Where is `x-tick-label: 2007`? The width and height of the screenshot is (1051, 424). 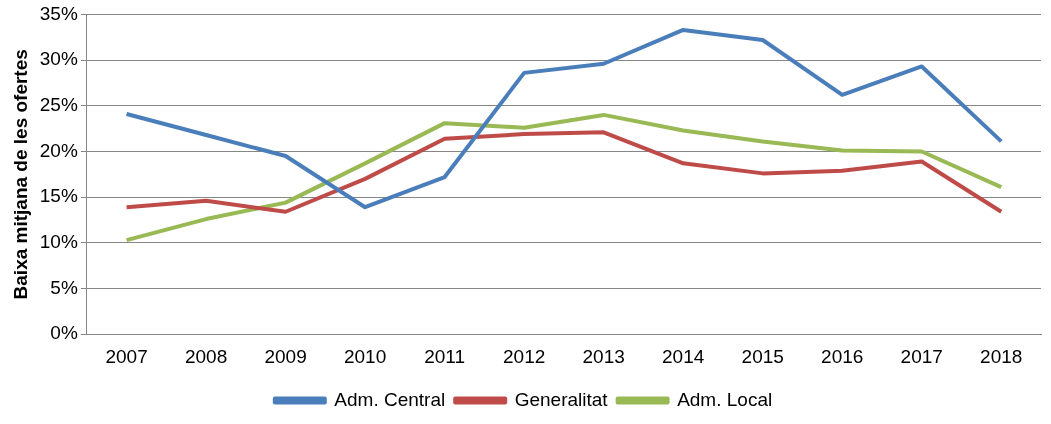
x-tick-label: 2007 is located at coordinates (126, 356).